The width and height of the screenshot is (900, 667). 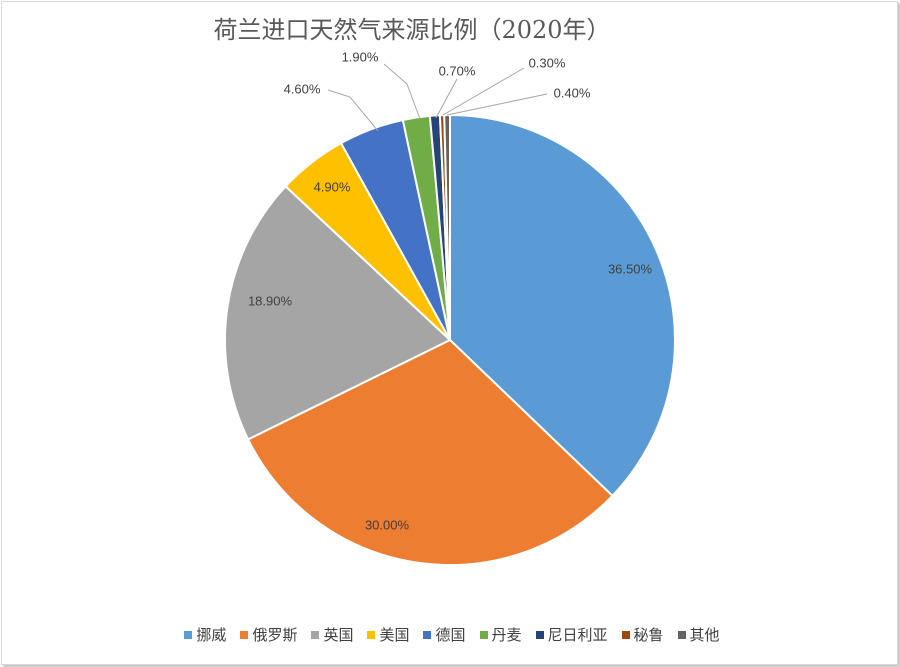 What do you see at coordinates (360, 56) in the screenshot?
I see `slice-label-5: 1.90%` at bounding box center [360, 56].